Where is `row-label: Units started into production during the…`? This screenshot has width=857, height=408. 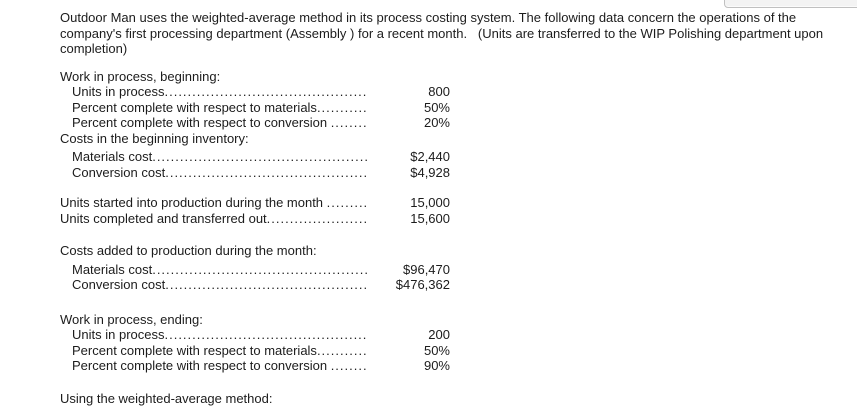
row-label: Units started into production during the… is located at coordinates (193, 202).